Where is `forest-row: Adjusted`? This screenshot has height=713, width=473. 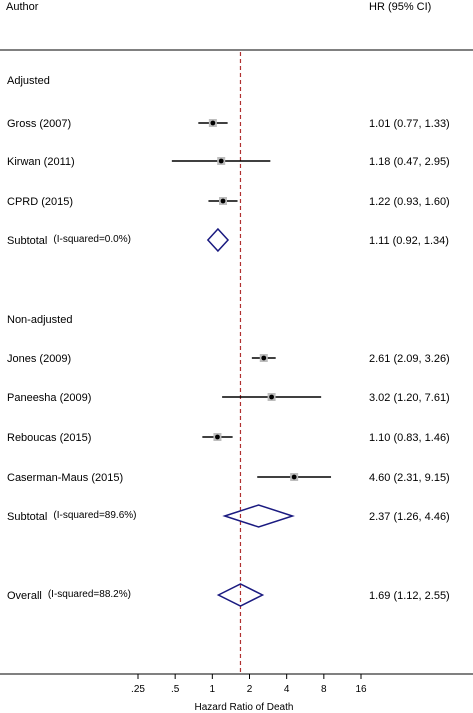 forest-row: Adjusted is located at coordinates (28, 81).